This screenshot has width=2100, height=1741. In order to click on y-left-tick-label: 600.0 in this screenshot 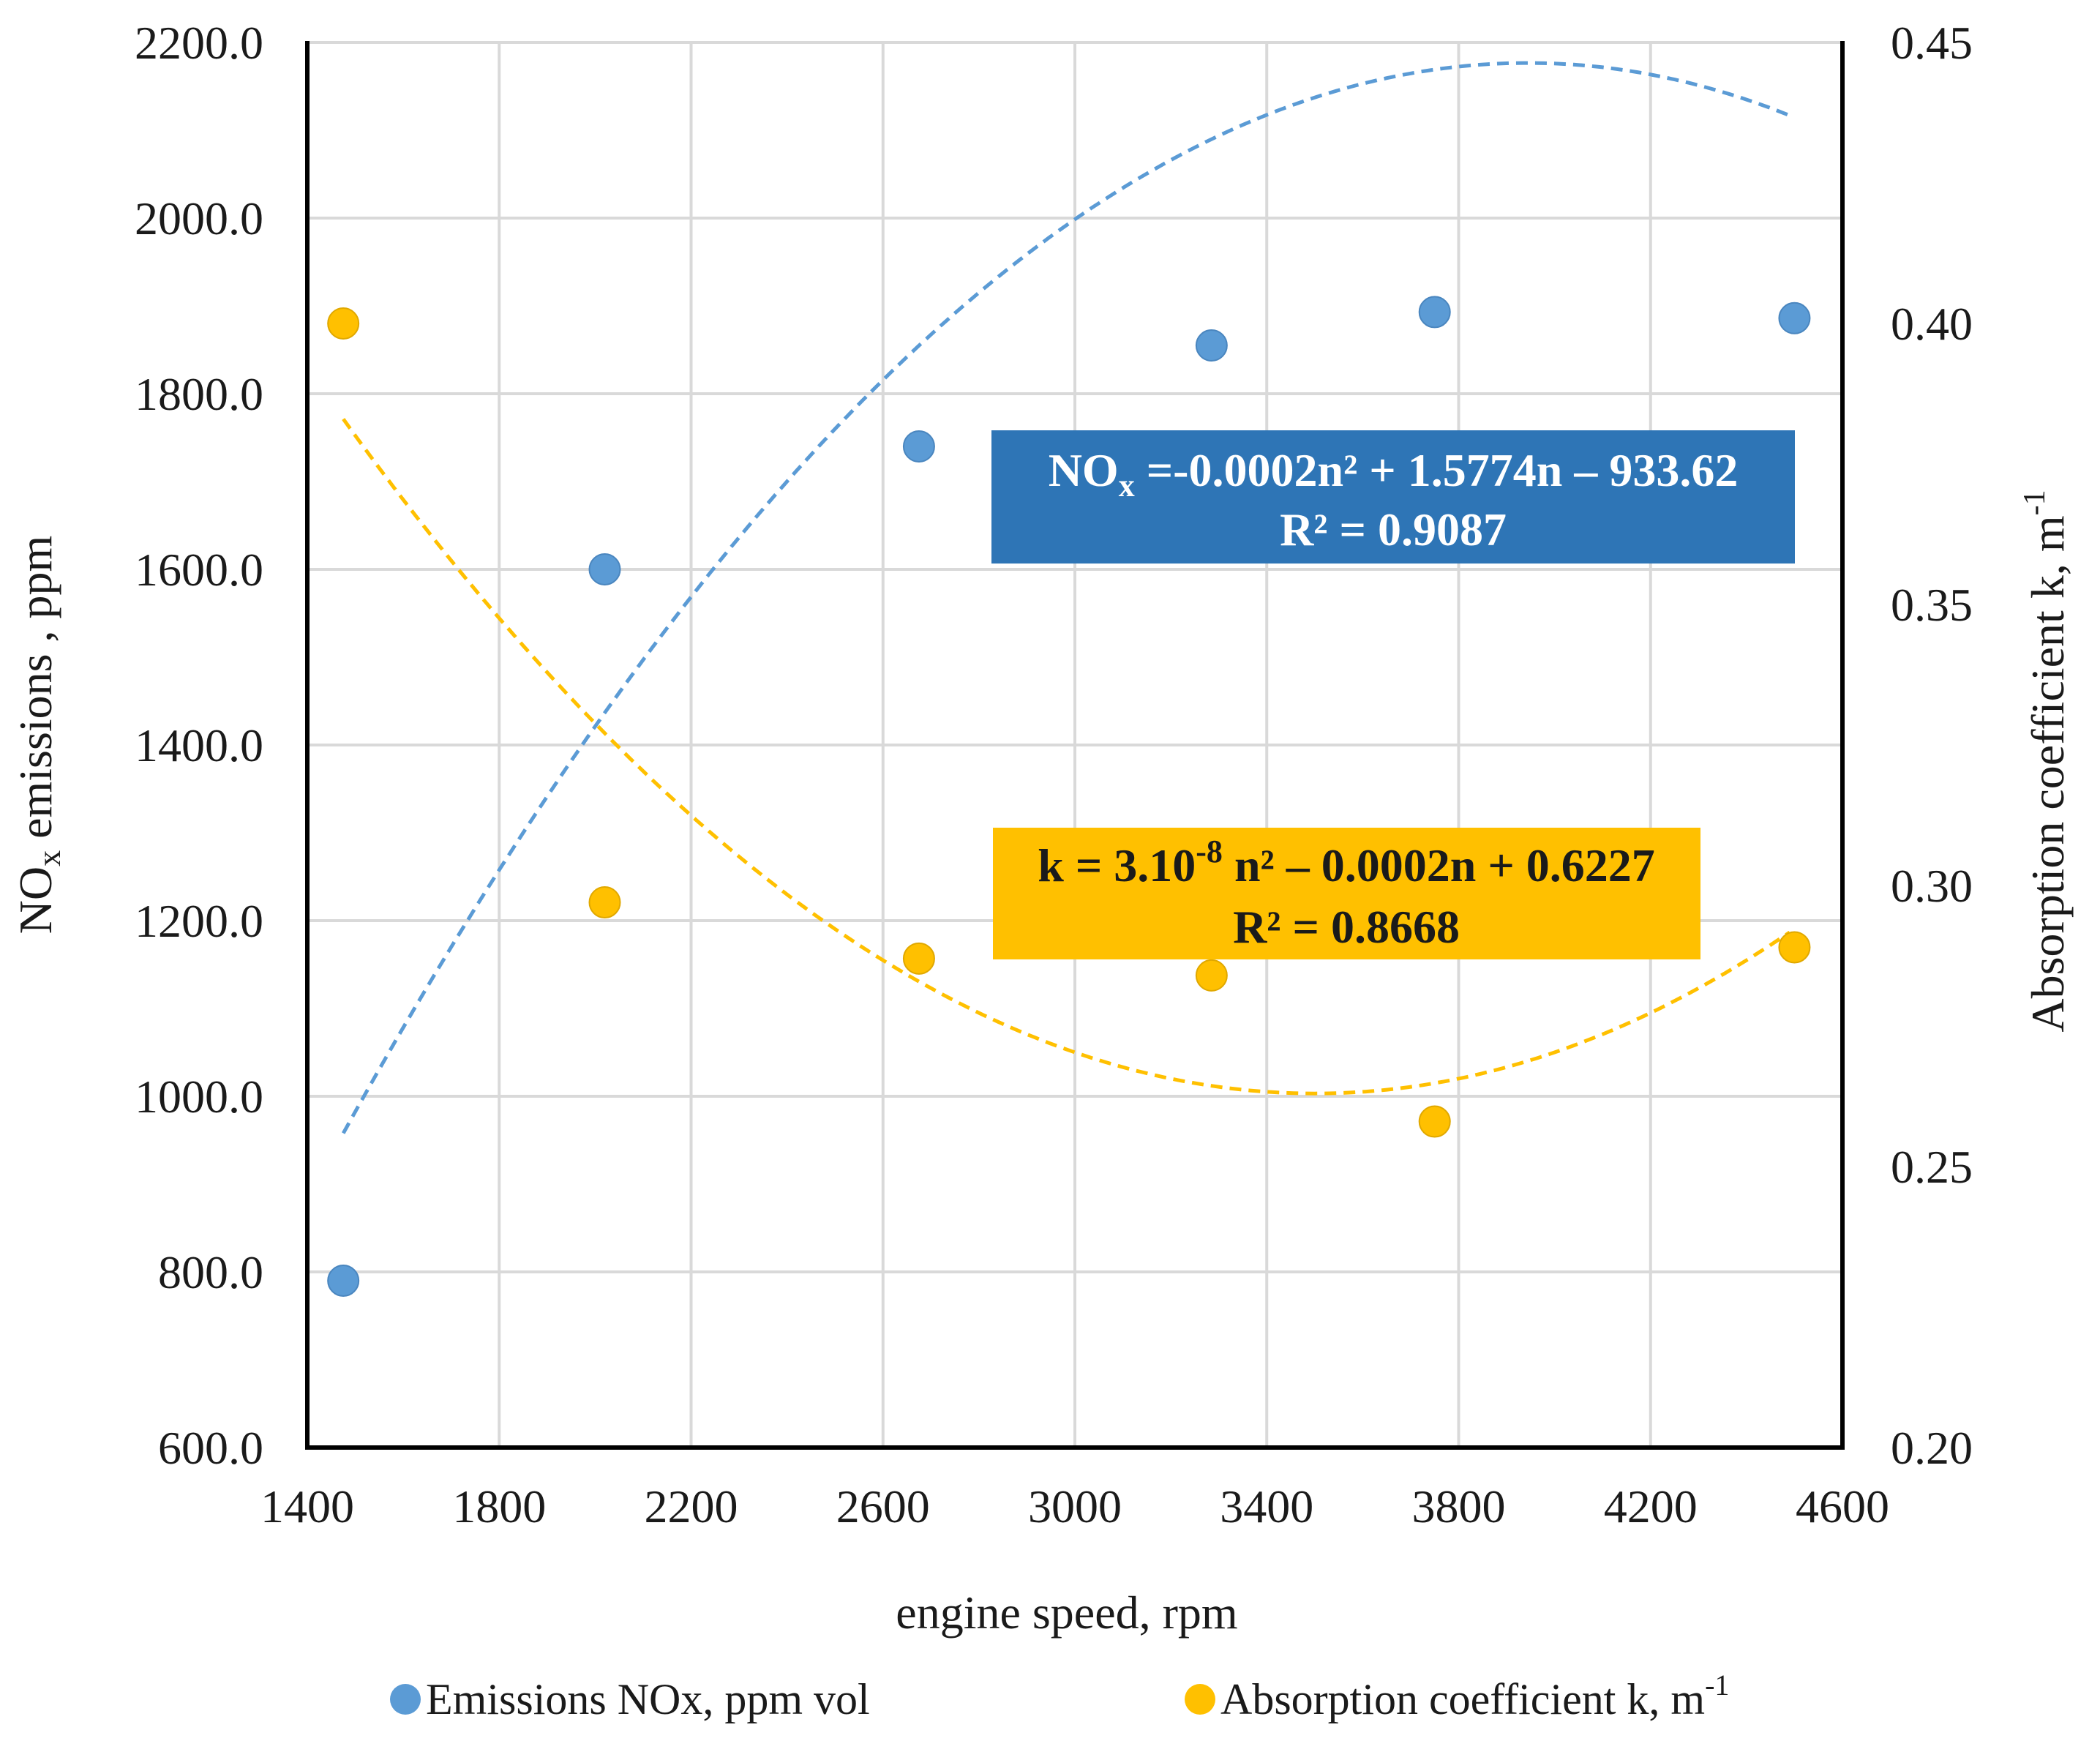, I will do `click(210, 1448)`.